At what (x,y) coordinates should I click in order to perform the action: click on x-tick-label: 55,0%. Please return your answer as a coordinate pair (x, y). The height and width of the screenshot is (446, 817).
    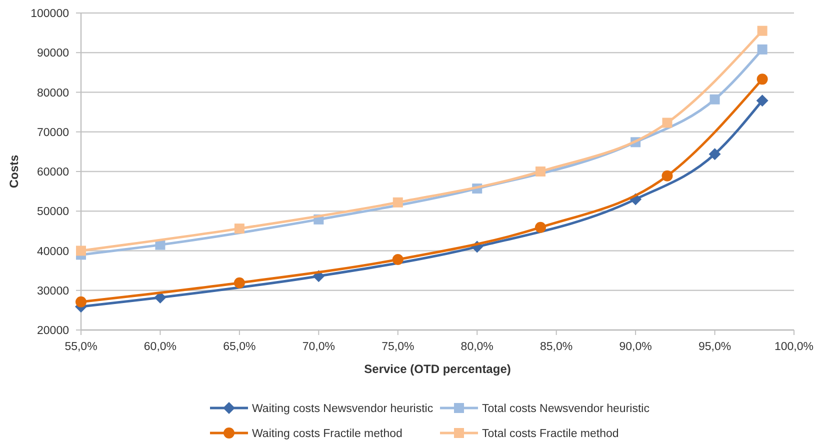
    Looking at the image, I should click on (81, 347).